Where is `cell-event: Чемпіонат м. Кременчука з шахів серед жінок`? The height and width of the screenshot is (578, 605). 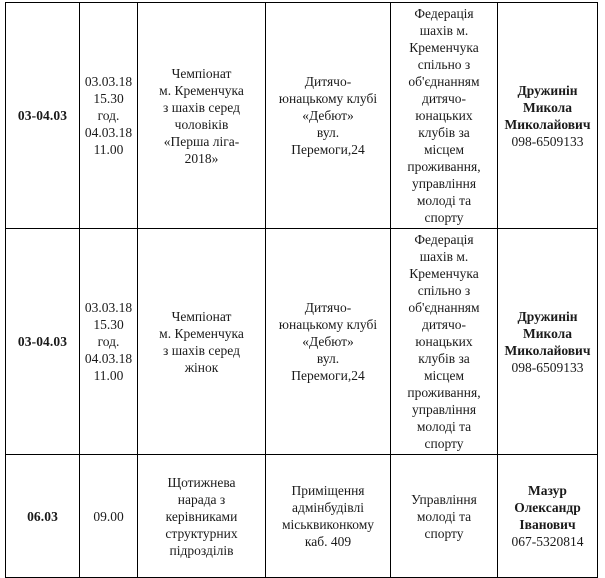 cell-event: Чемпіонат м. Кременчука з шахів серед жінок is located at coordinates (201, 341).